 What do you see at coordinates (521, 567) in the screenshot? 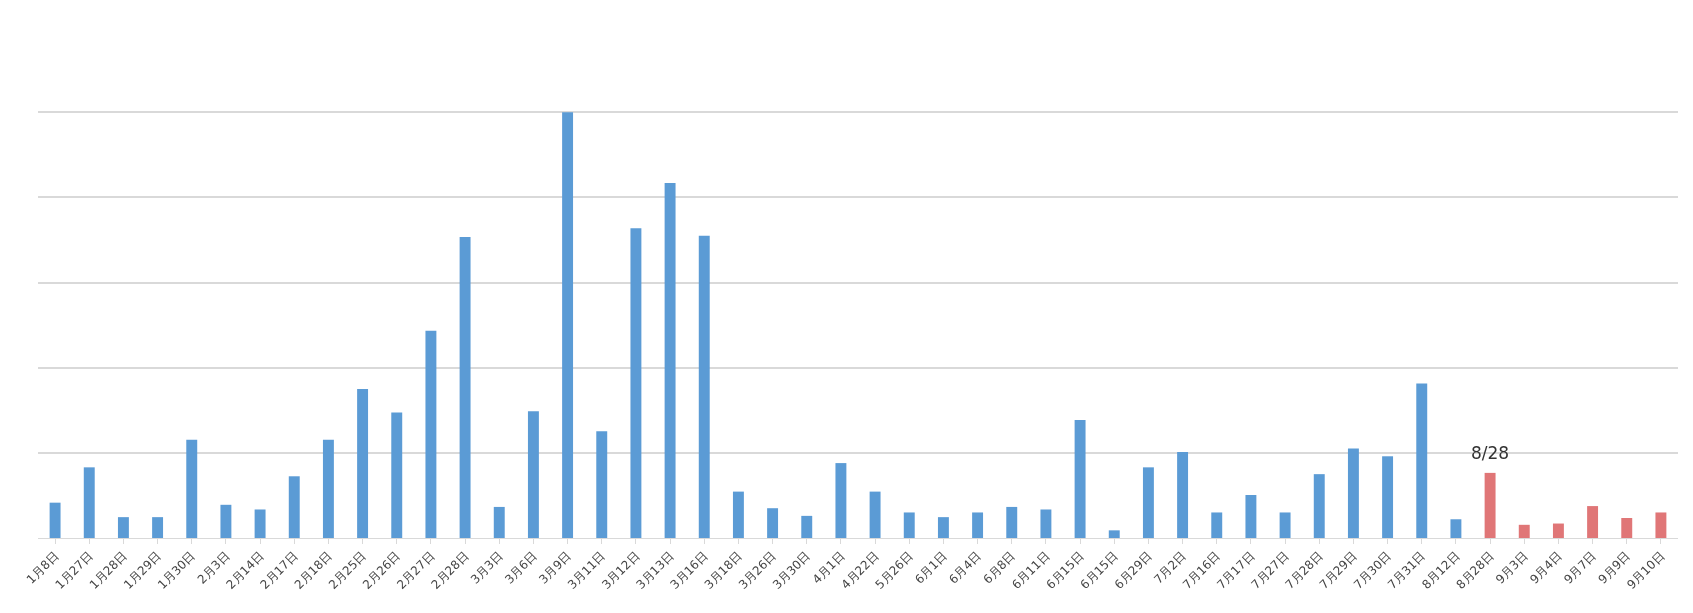
I see `x-tick-label: 3月6日` at bounding box center [521, 567].